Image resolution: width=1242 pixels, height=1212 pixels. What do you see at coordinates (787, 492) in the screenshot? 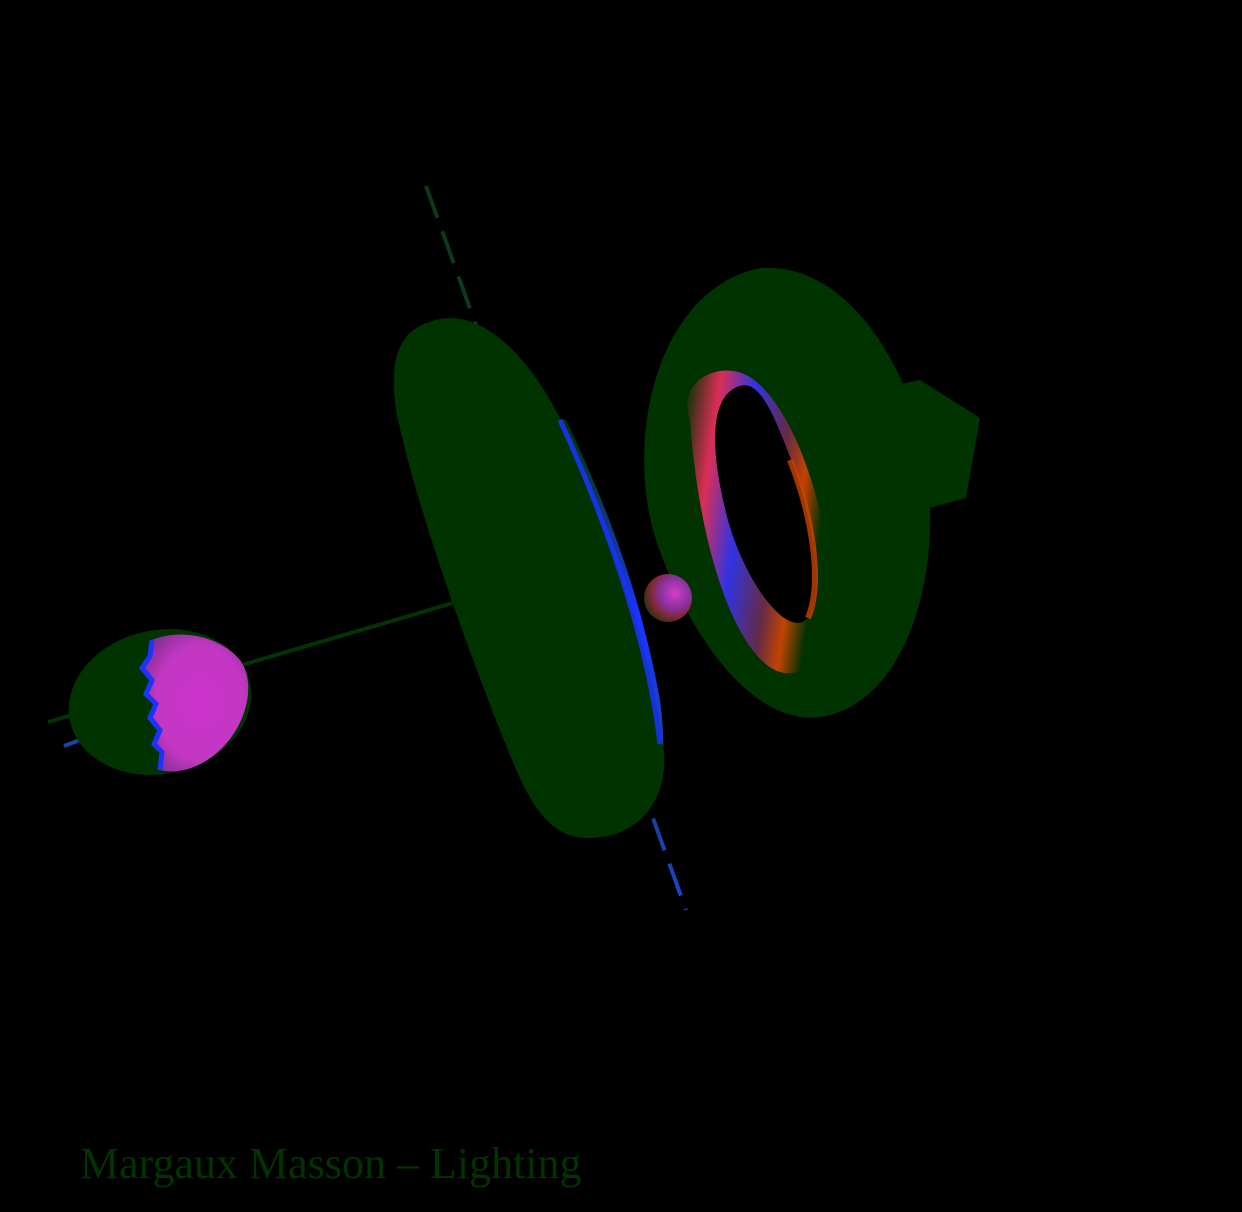
I see `torus` at bounding box center [787, 492].